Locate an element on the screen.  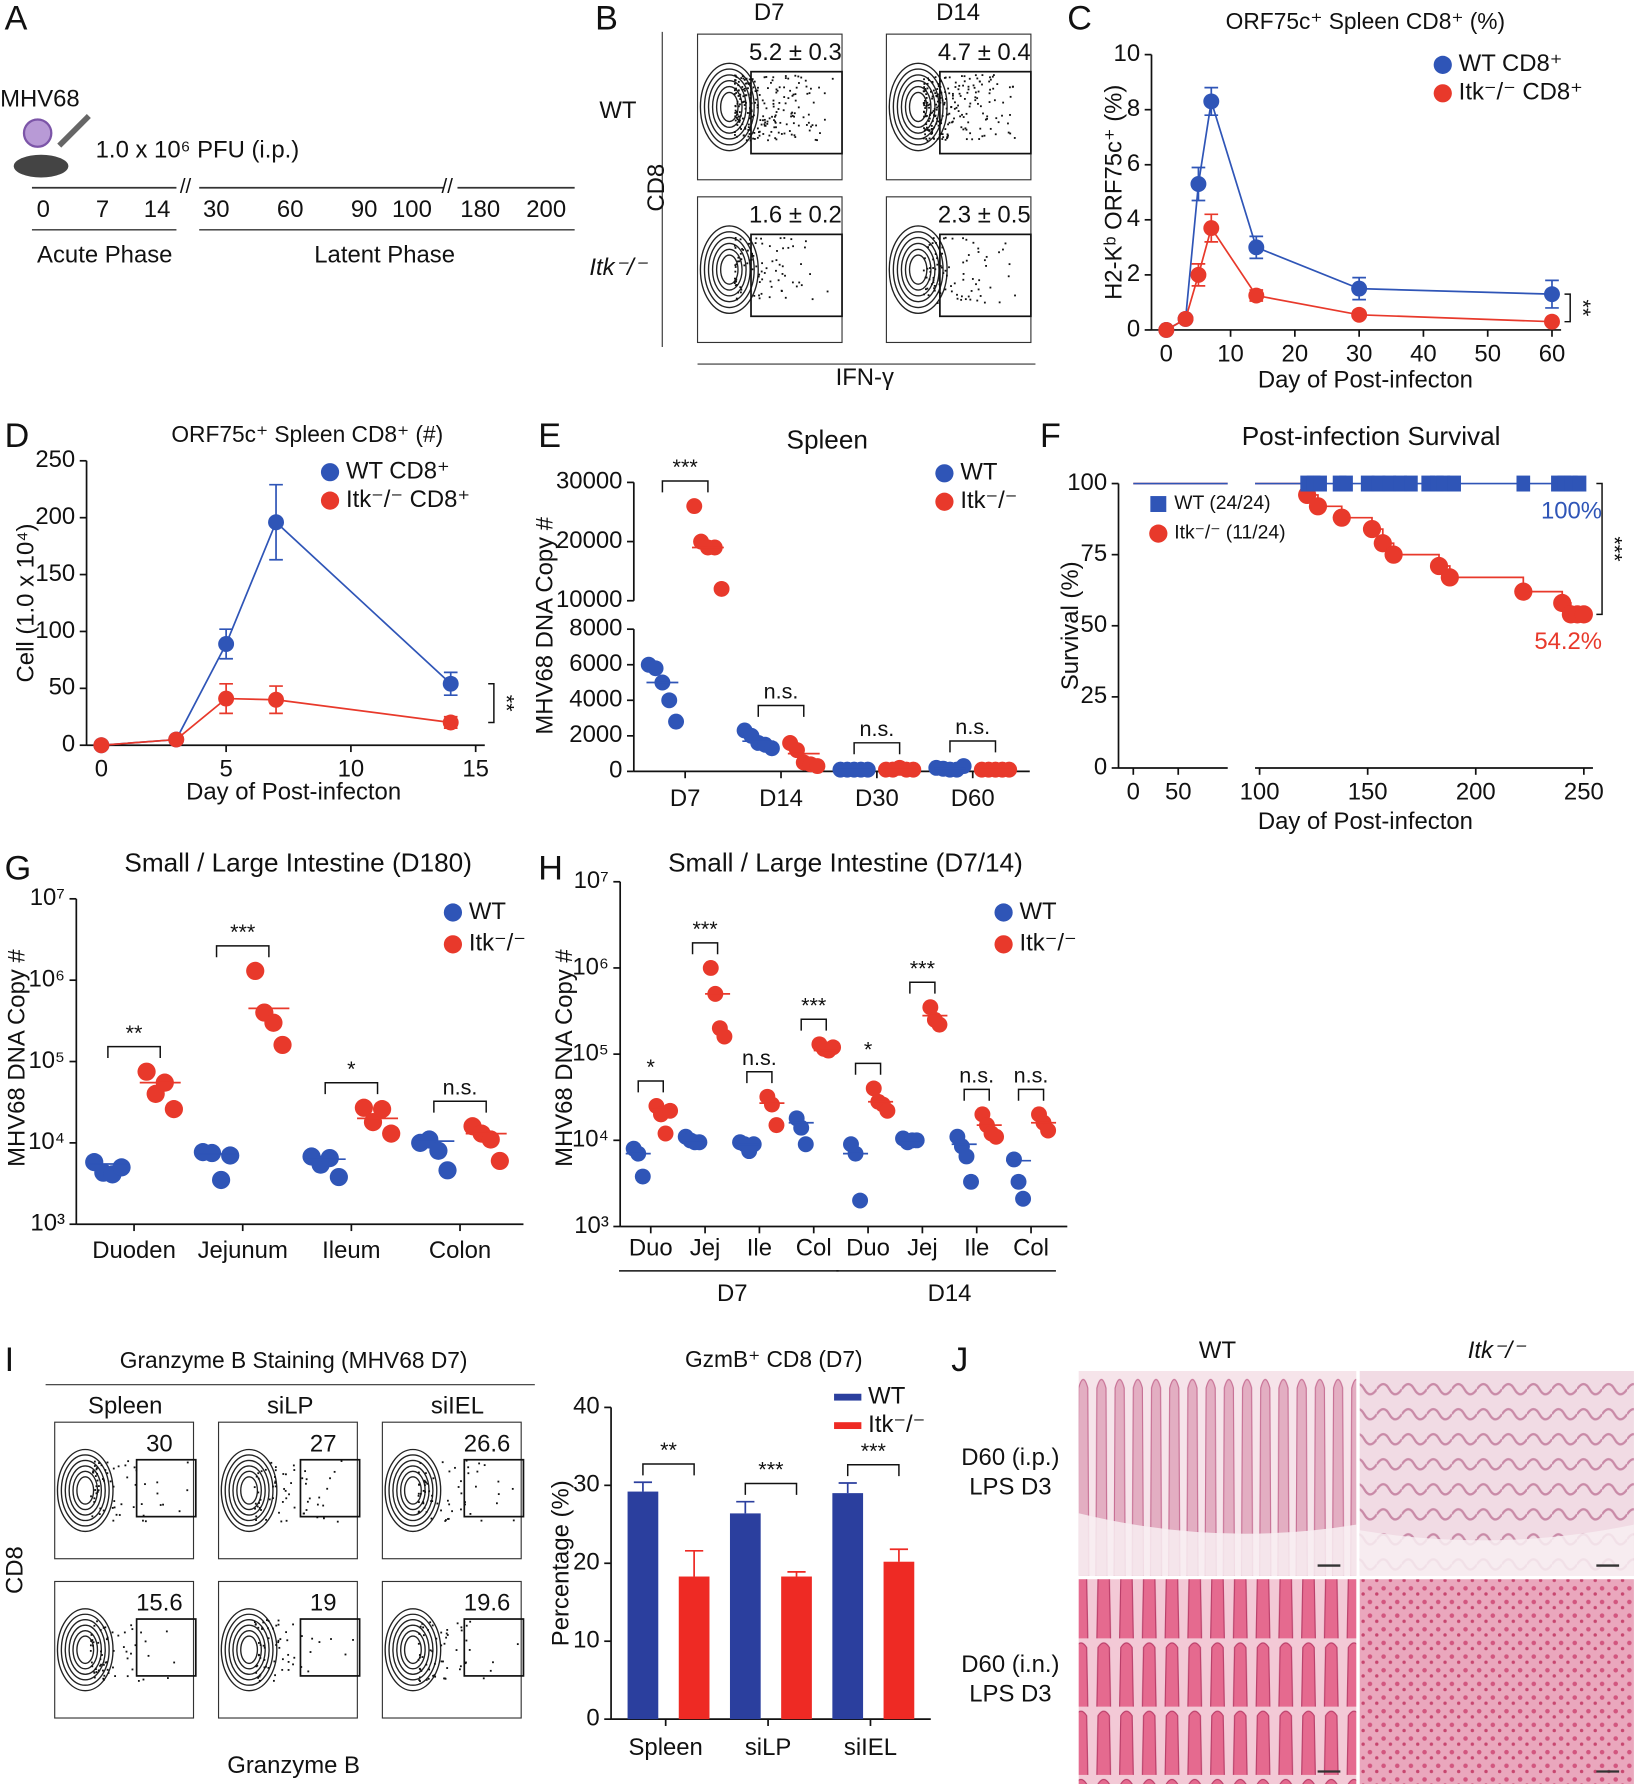
event-mark is located at coordinates (1341, 517).